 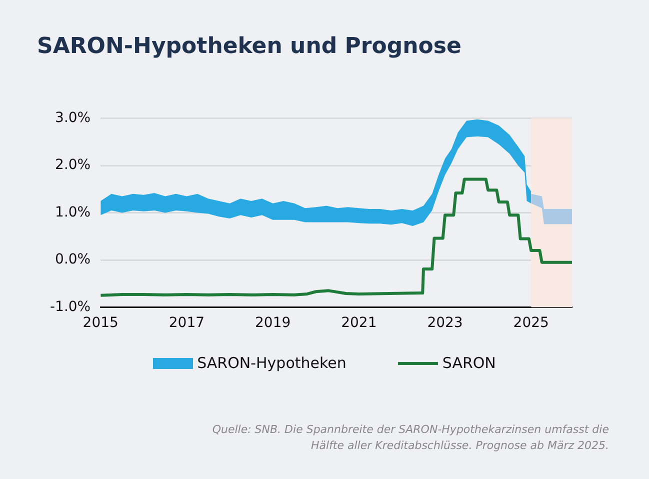 What do you see at coordinates (410, 438) in the screenshot?
I see `source-note: Quelle: SNB. Die Spannbreite der SARON-Hypothekarzinsen umfasst die Hälfte aller Kreditabschlüsse. Prognose ab März 2025.` at bounding box center [410, 438].